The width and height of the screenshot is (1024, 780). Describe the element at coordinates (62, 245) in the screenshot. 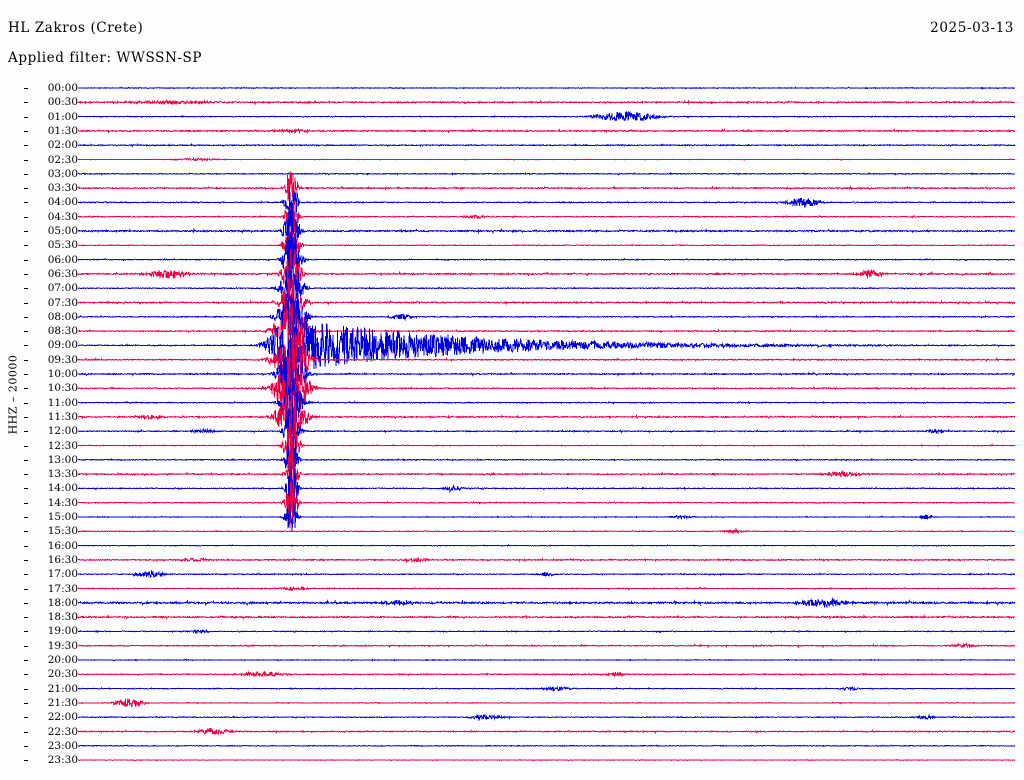

I see `time-tick-label: 05:30` at that location.